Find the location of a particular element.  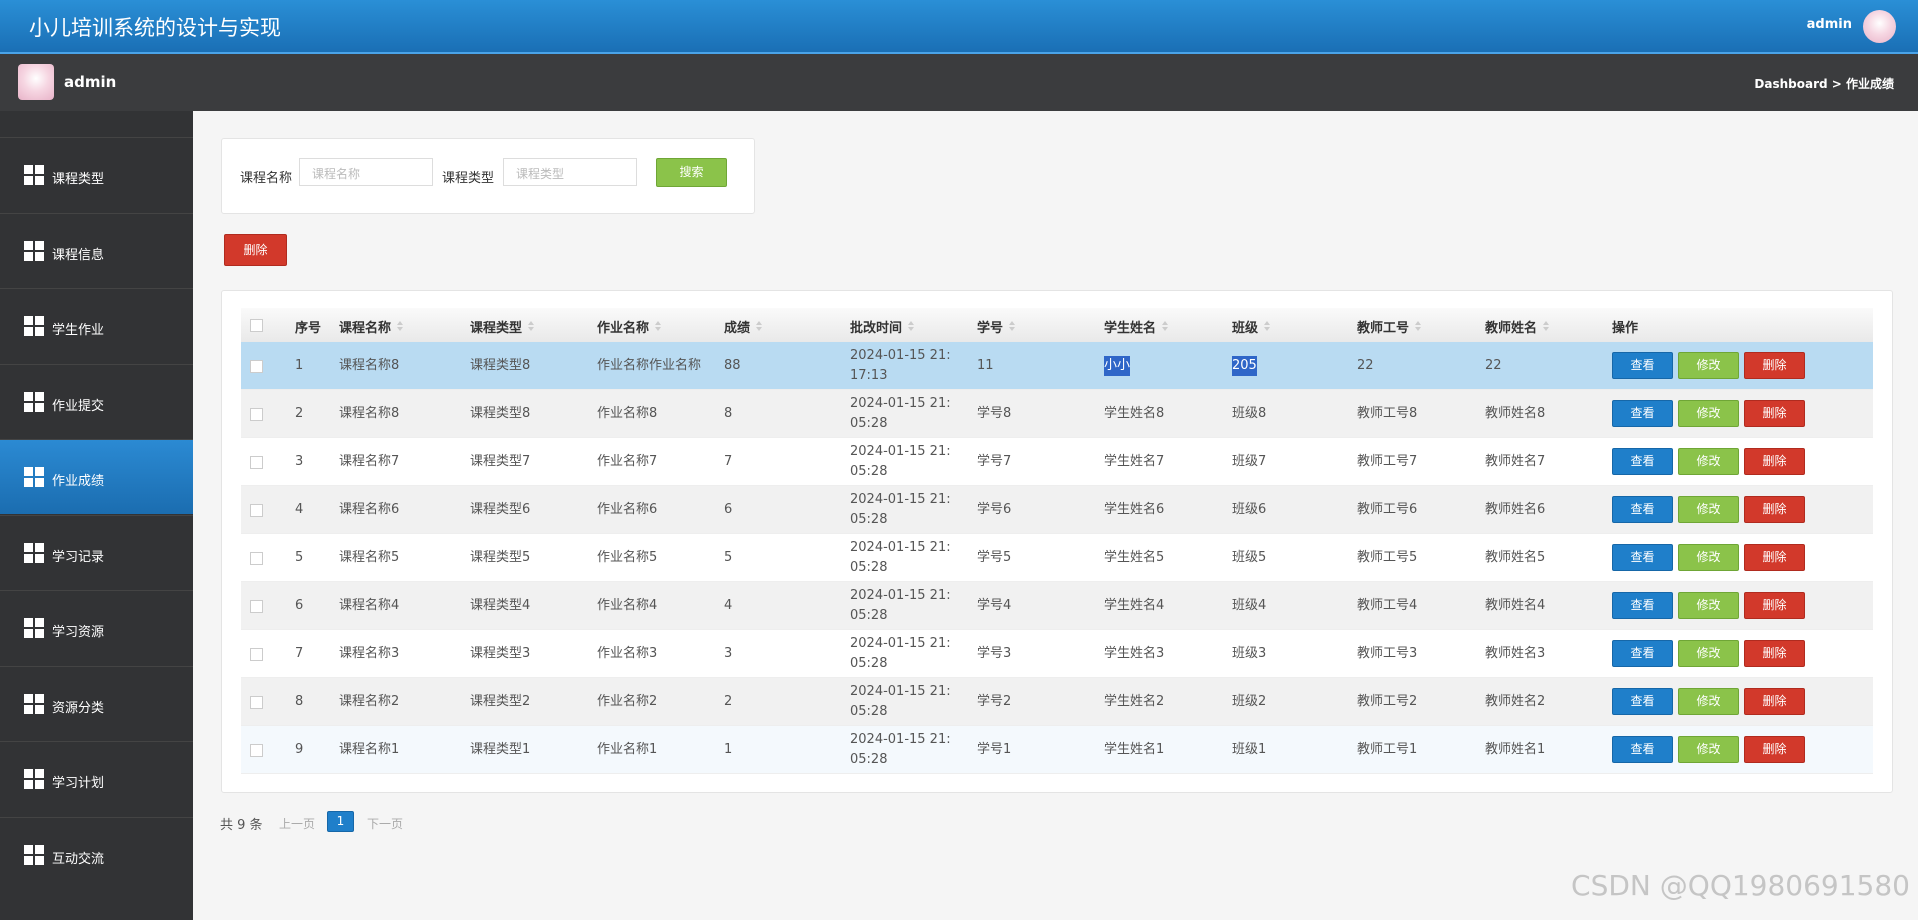

column-header: 教师工号 is located at coordinates (1383, 328).